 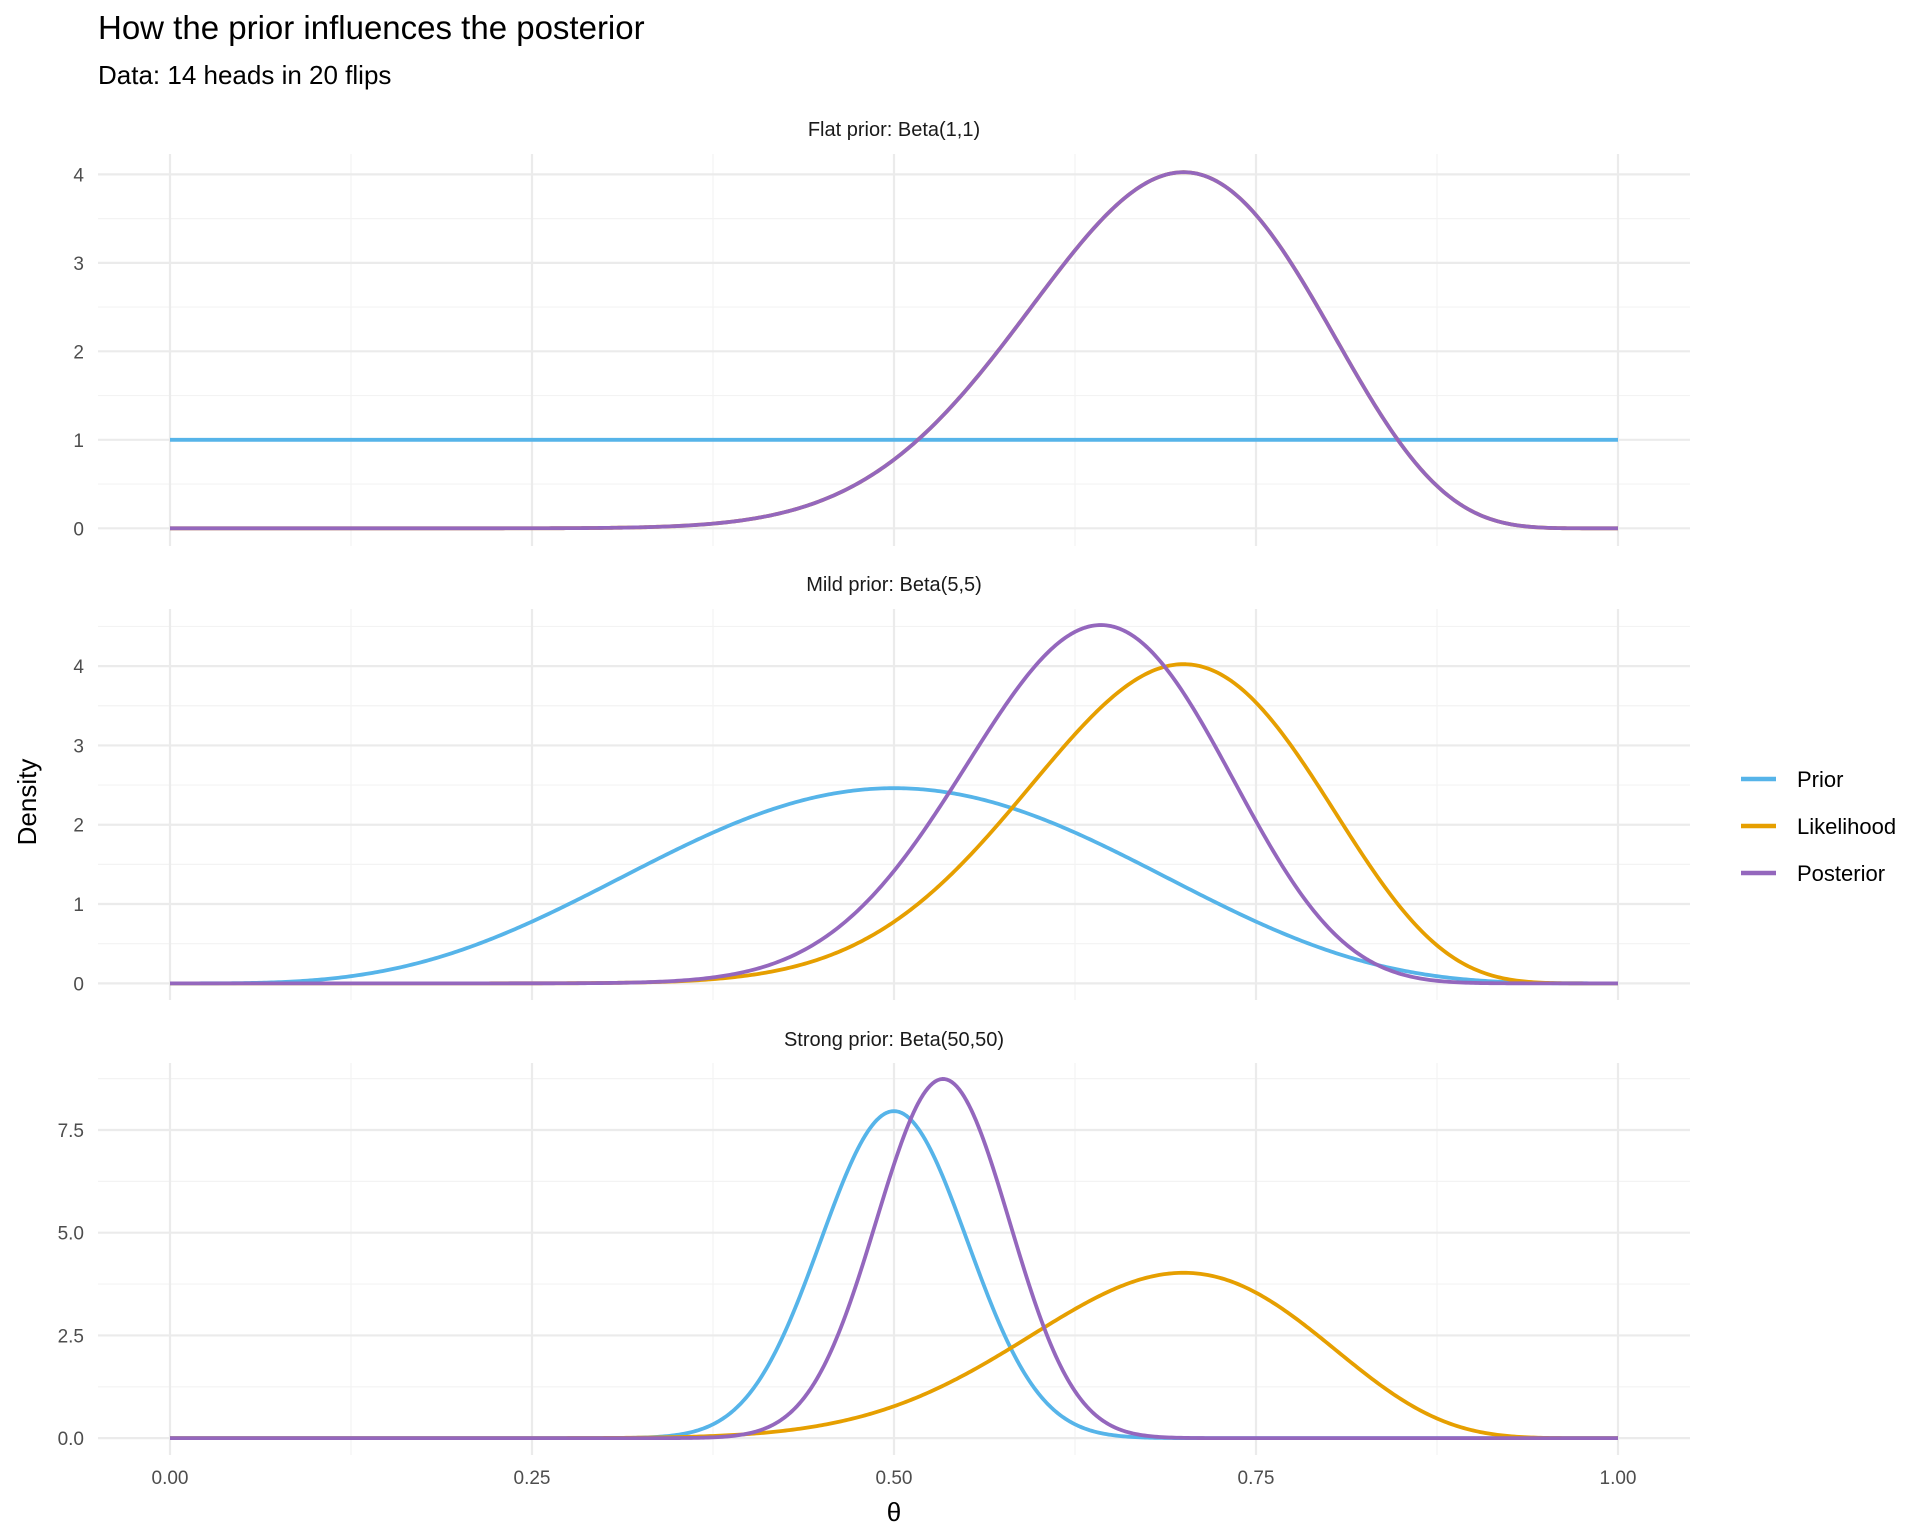 I want to click on legend-label: Likelihood, so click(x=1846, y=826).